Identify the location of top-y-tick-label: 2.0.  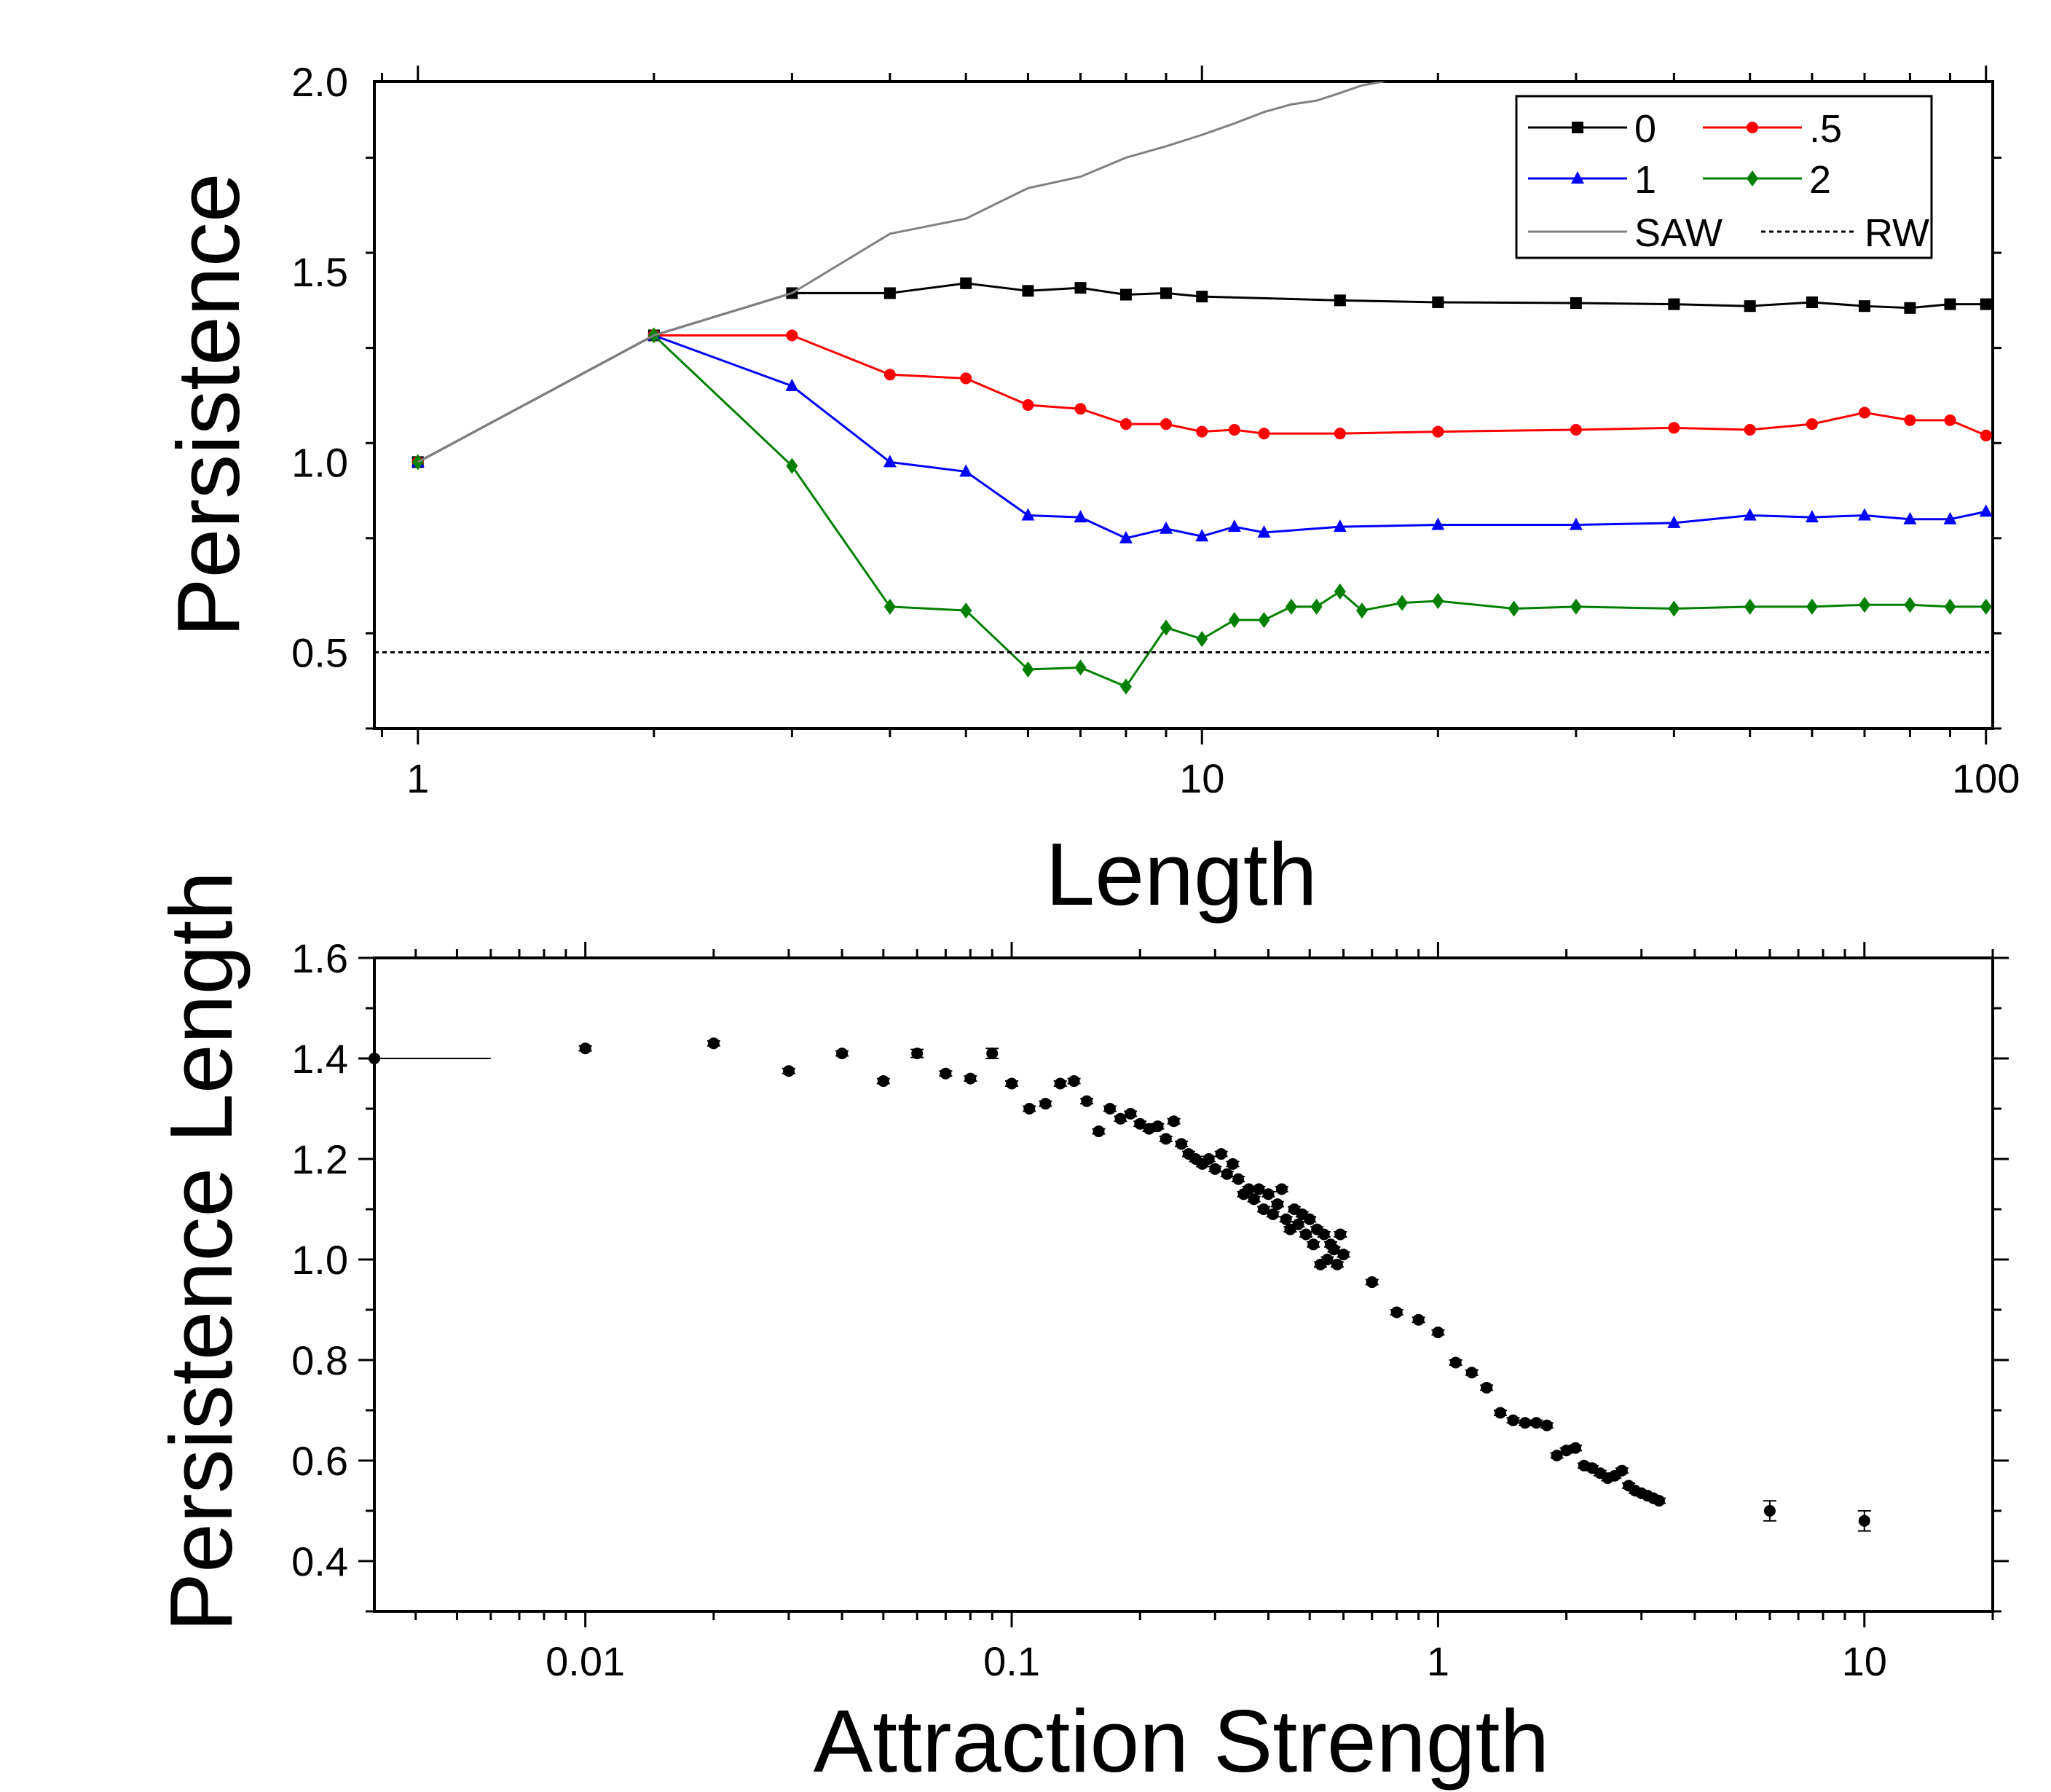
(319, 82).